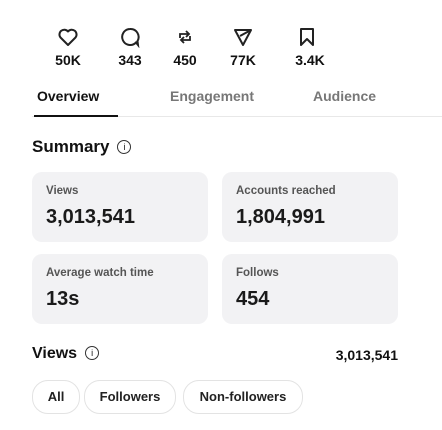 The width and height of the screenshot is (442, 430). Describe the element at coordinates (68, 37) in the screenshot. I see `like-icon` at that location.